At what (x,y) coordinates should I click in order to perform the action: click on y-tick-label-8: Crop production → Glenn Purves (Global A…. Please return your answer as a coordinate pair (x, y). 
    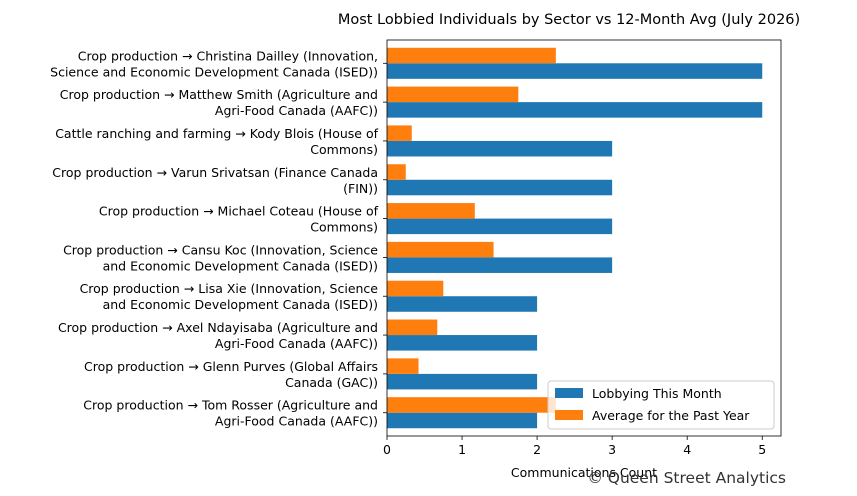
    Looking at the image, I should click on (231, 374).